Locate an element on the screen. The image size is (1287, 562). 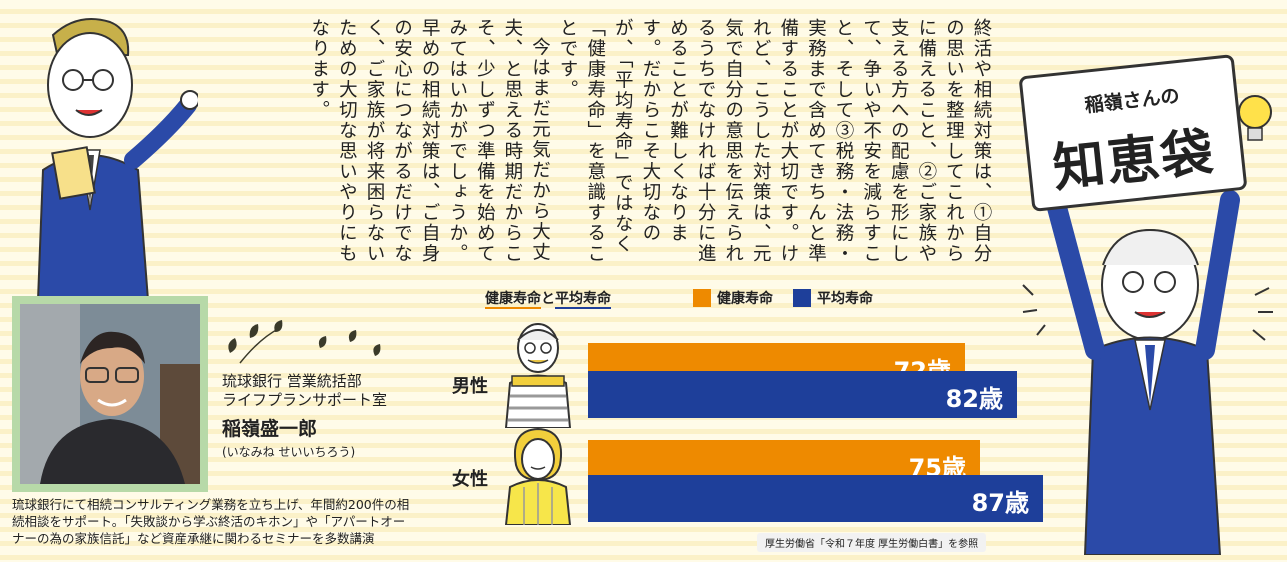
bar-female-average: 87歳 is located at coordinates (815, 498).